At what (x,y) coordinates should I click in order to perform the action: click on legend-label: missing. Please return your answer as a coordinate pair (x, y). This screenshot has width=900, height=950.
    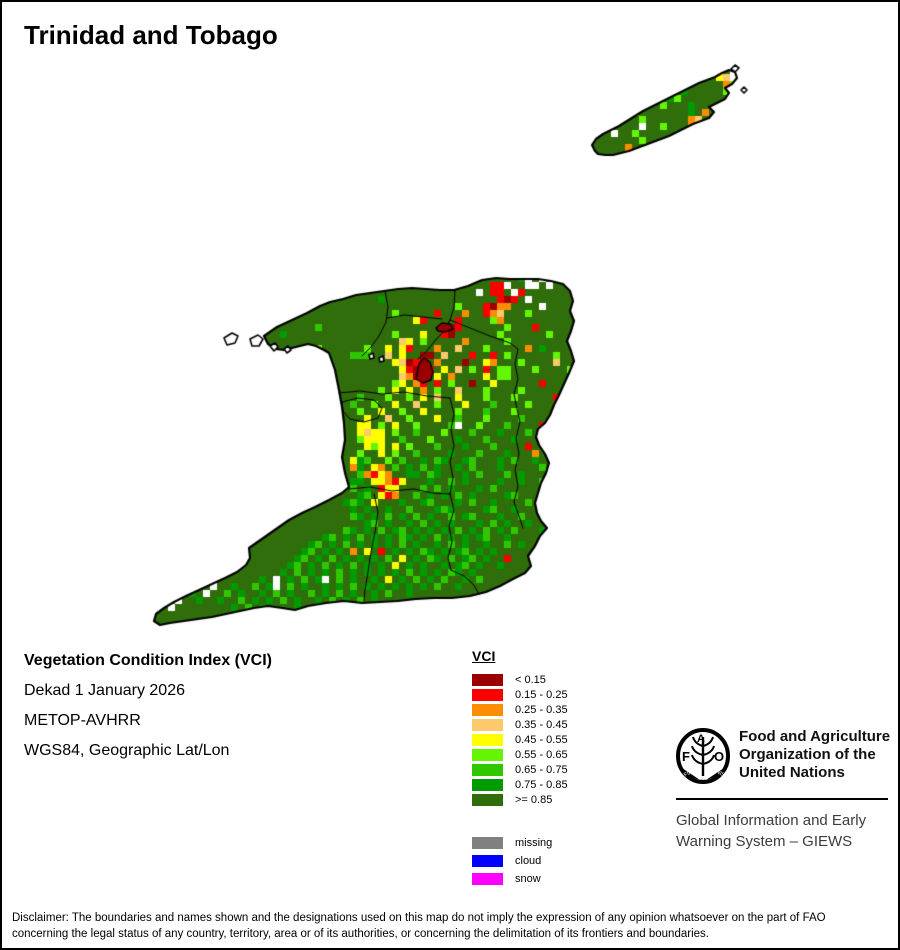
    Looking at the image, I should click on (534, 843).